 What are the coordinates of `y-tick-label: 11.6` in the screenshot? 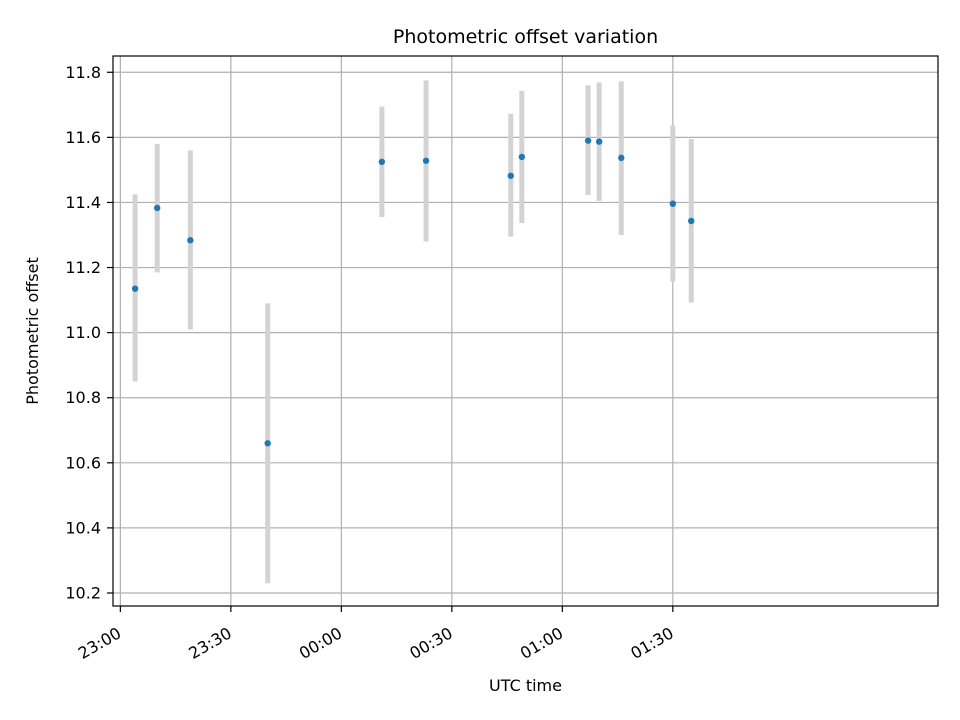 It's located at (83, 137).